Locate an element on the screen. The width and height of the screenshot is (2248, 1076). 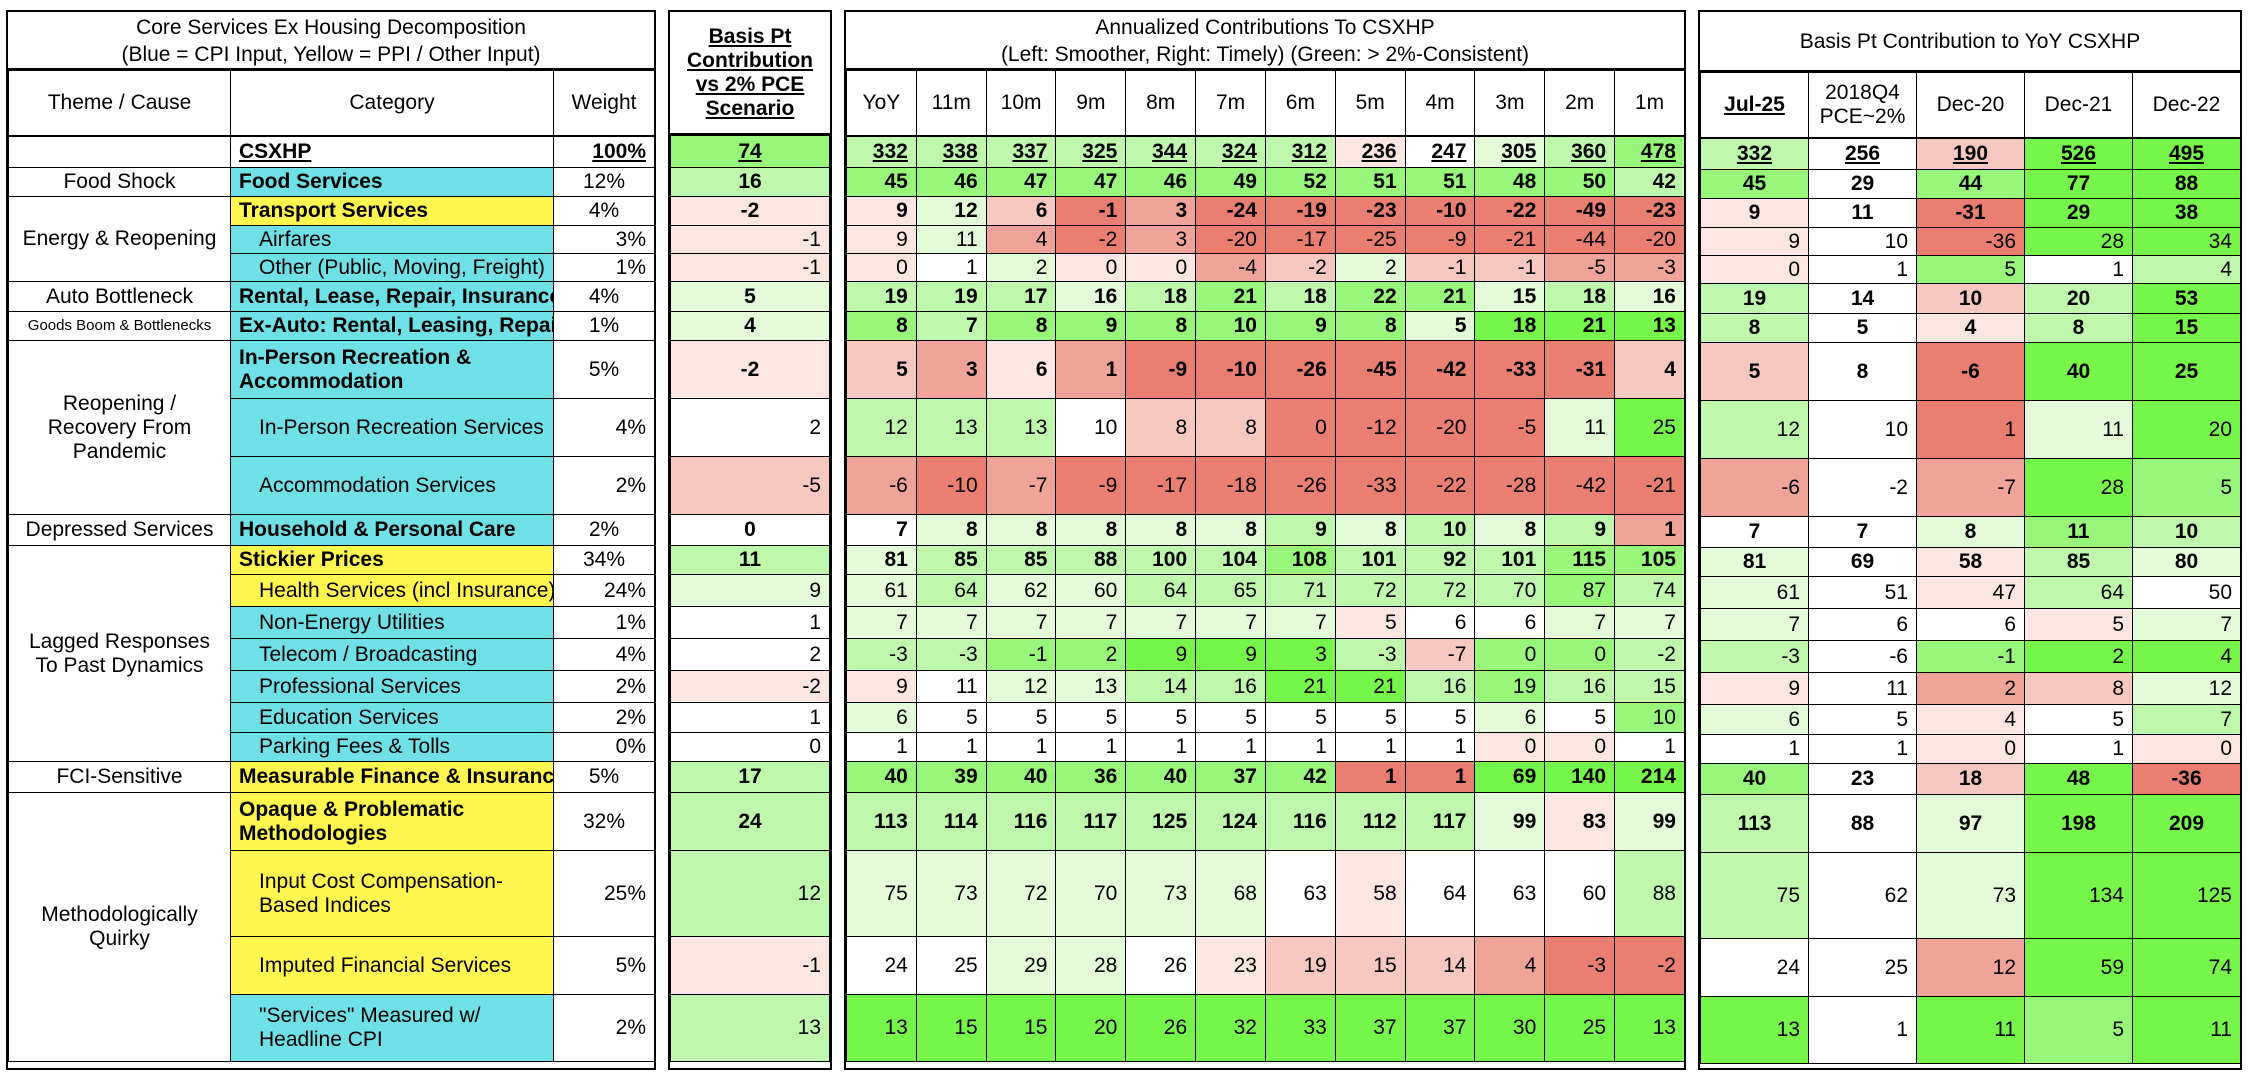
annualized-cell: -1 is located at coordinates (1021, 654).